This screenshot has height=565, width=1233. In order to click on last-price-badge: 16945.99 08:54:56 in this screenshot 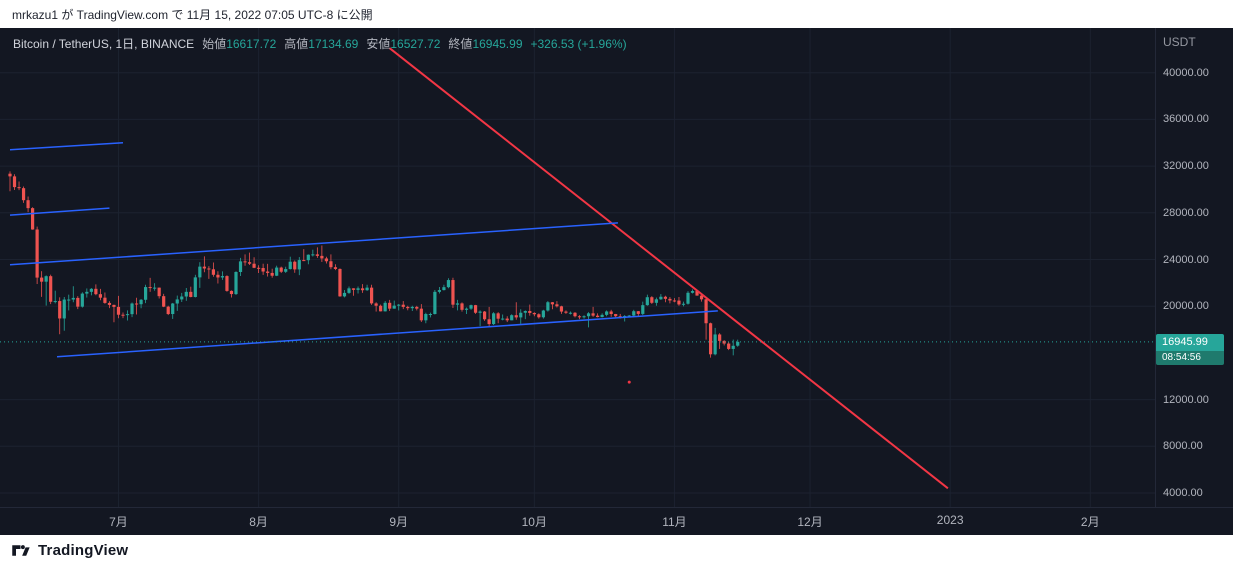, I will do `click(1190, 349)`.